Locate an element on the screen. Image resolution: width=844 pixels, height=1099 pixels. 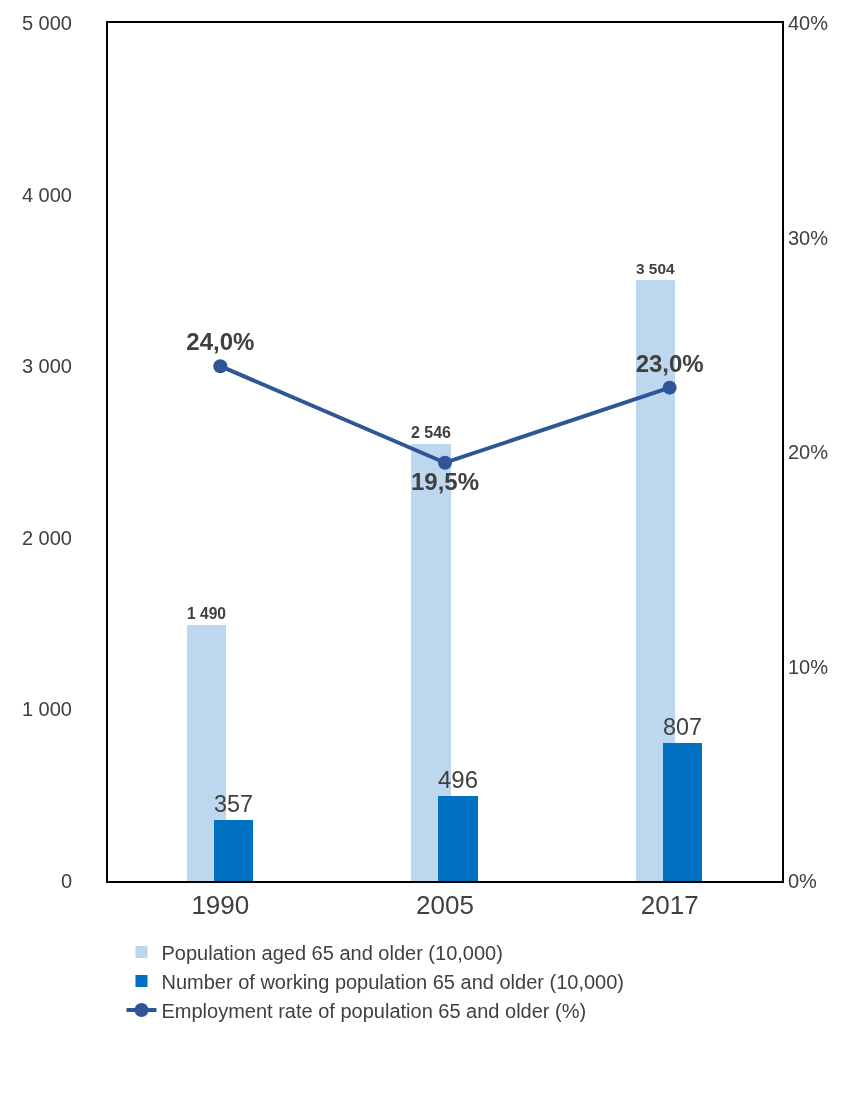
data-label: 3 504 is located at coordinates (655, 268).